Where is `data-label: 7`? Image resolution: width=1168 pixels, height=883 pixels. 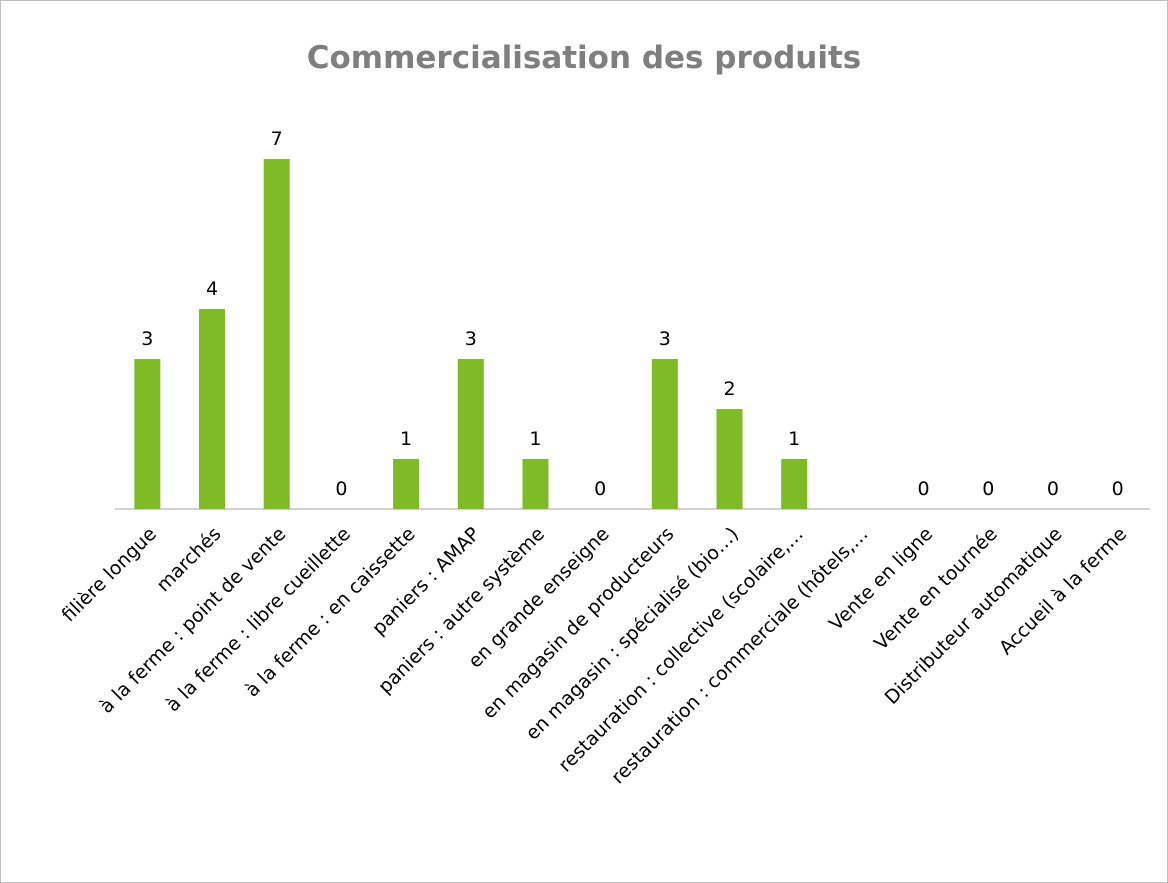 data-label: 7 is located at coordinates (277, 139).